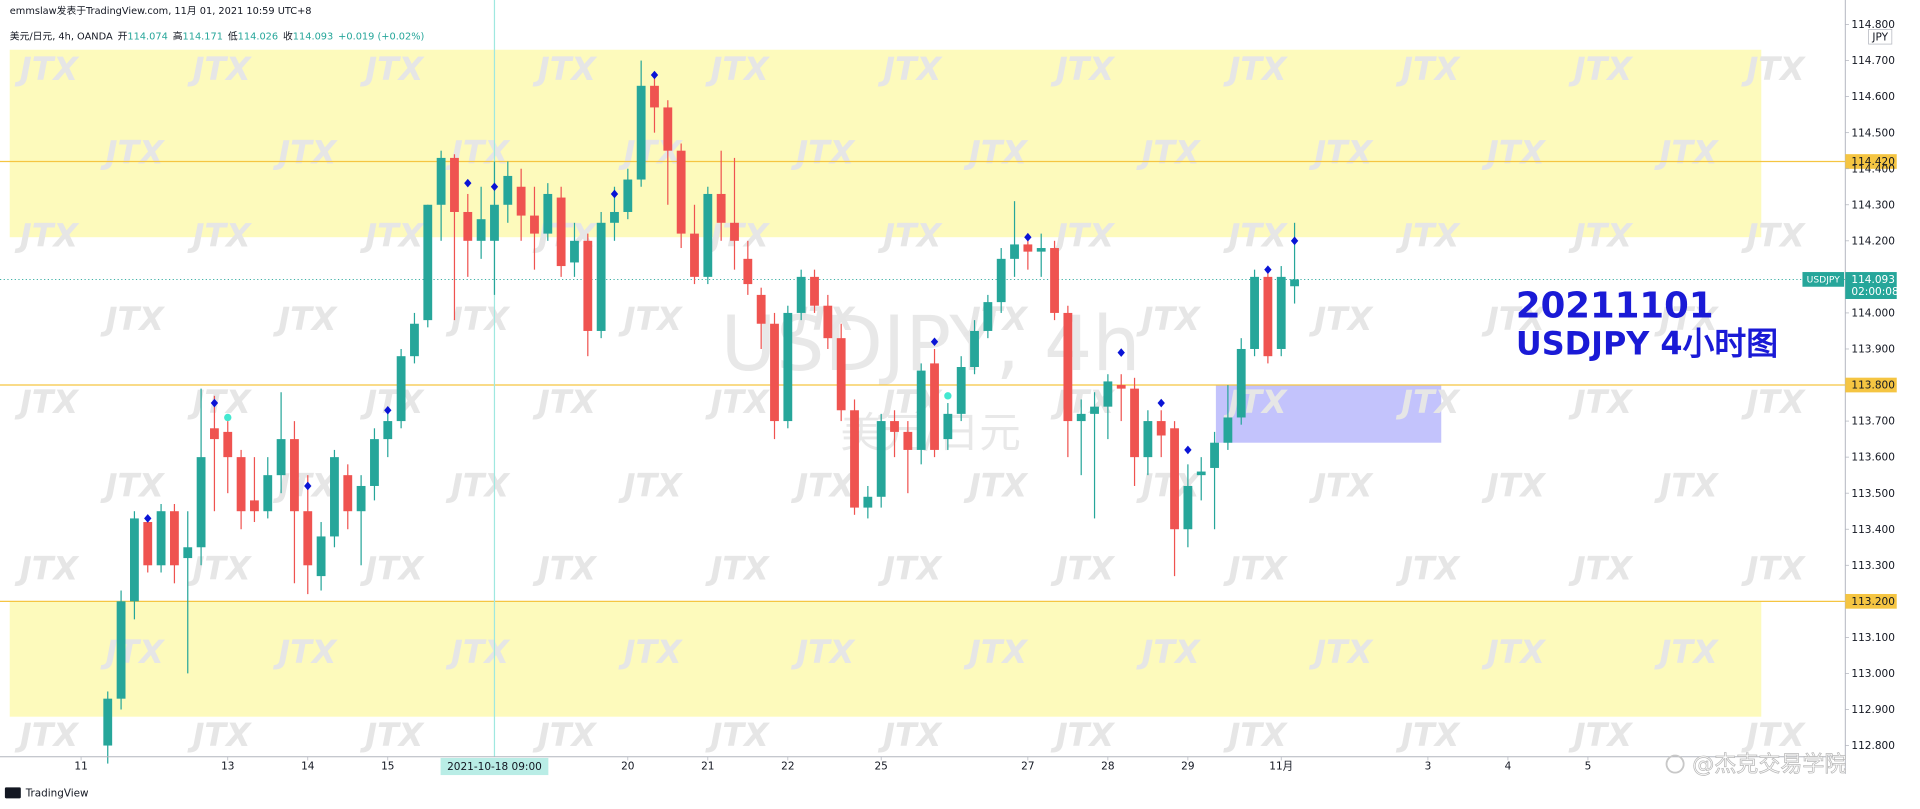 This screenshot has height=809, width=1920. What do you see at coordinates (787, 767) in the screenshot?
I see `x-tick-label: 22` at bounding box center [787, 767].